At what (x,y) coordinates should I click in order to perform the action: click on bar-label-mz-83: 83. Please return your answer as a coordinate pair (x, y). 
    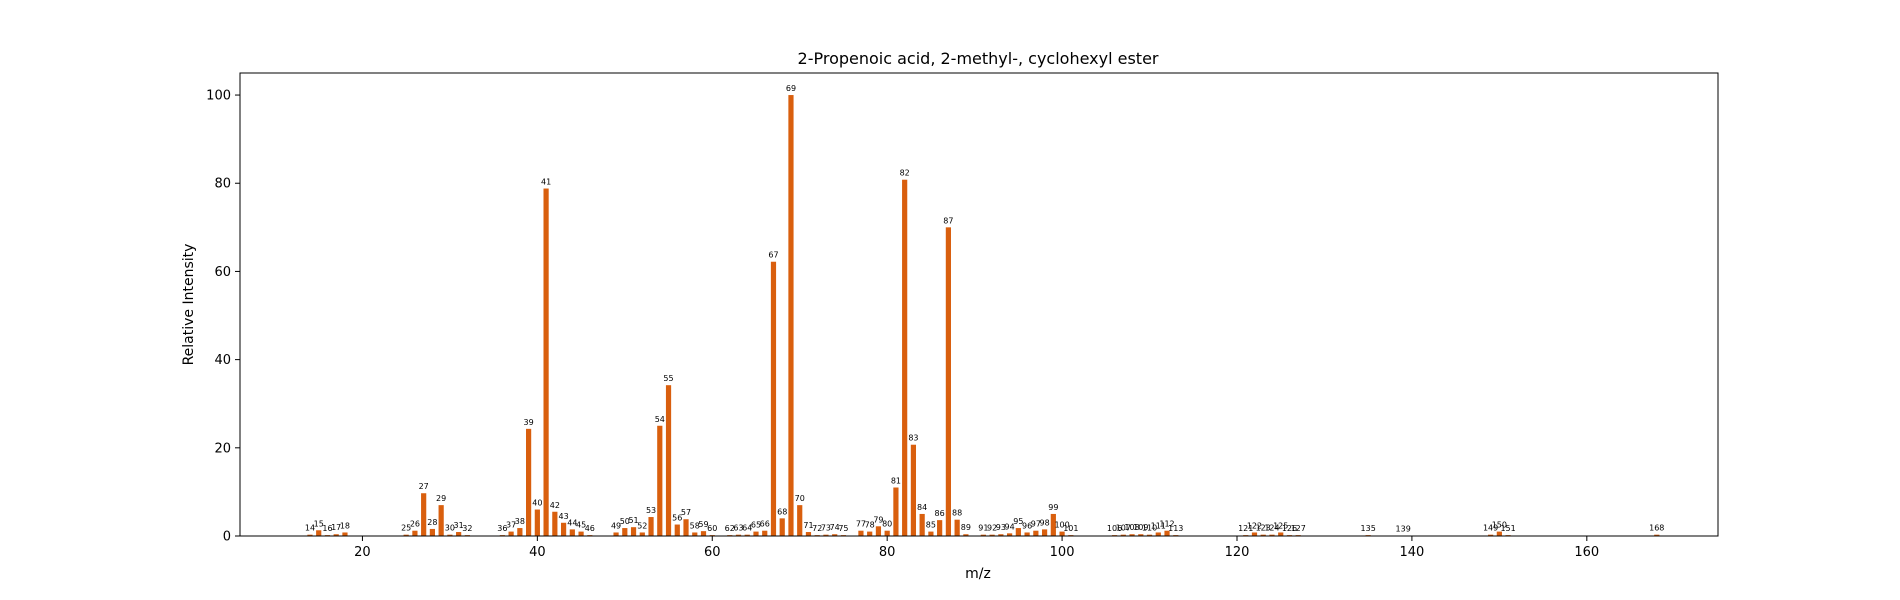
    Looking at the image, I should click on (913, 438).